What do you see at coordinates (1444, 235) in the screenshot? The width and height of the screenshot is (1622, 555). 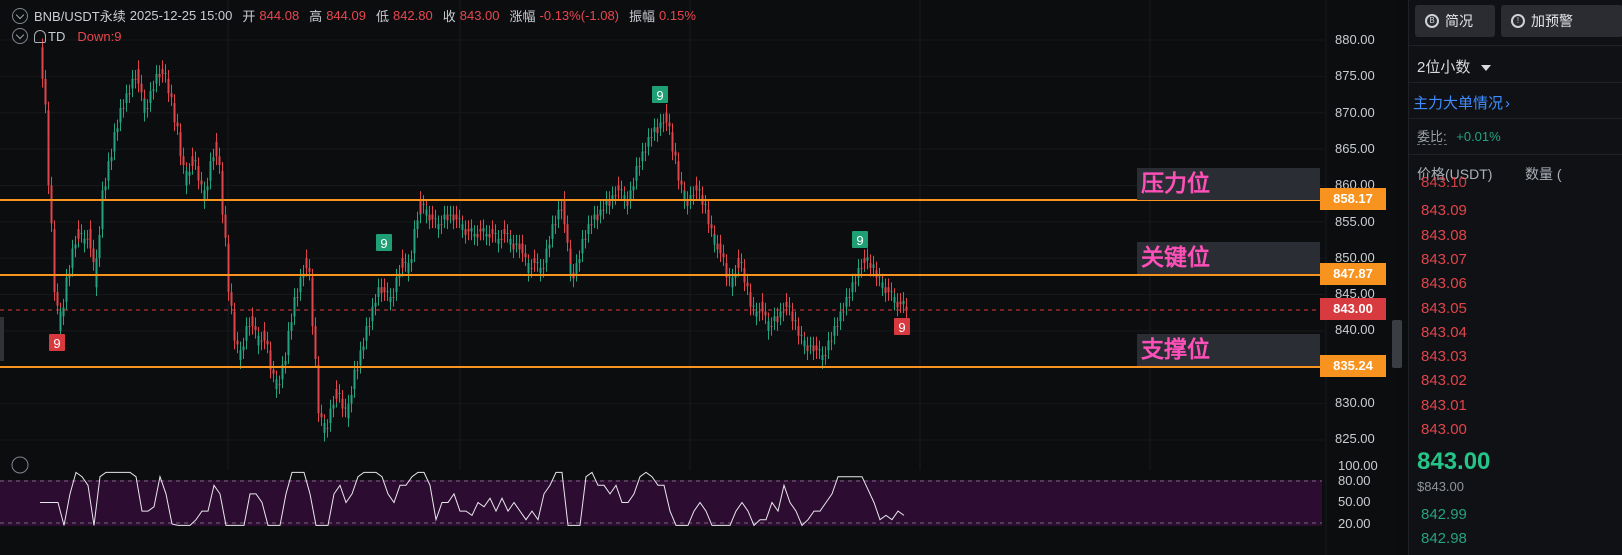 I see `ask-price: 843.08` at bounding box center [1444, 235].